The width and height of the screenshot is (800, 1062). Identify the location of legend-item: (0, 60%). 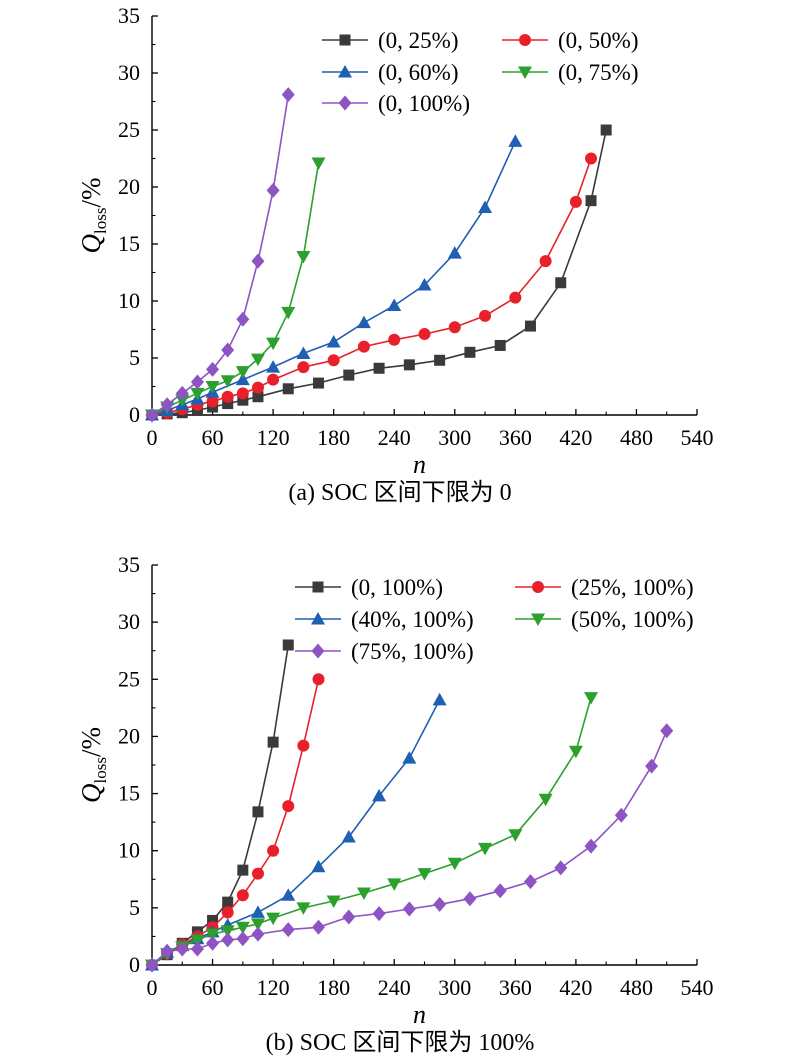
(390, 72).